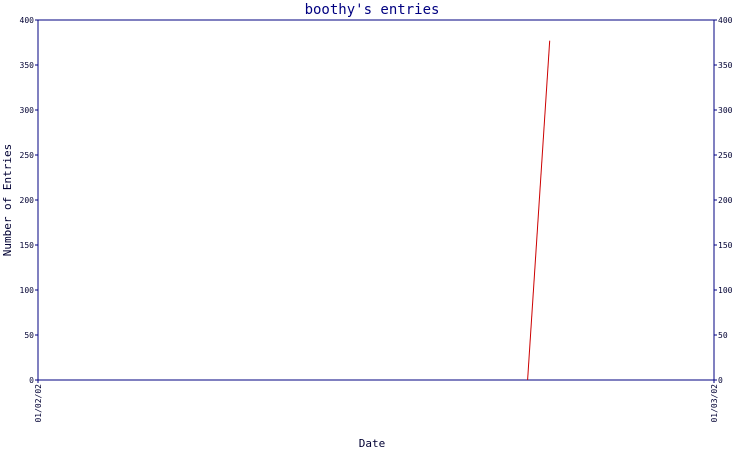 The image size is (750, 450). What do you see at coordinates (725, 110) in the screenshot?
I see `y-tick-label-right: 300` at bounding box center [725, 110].